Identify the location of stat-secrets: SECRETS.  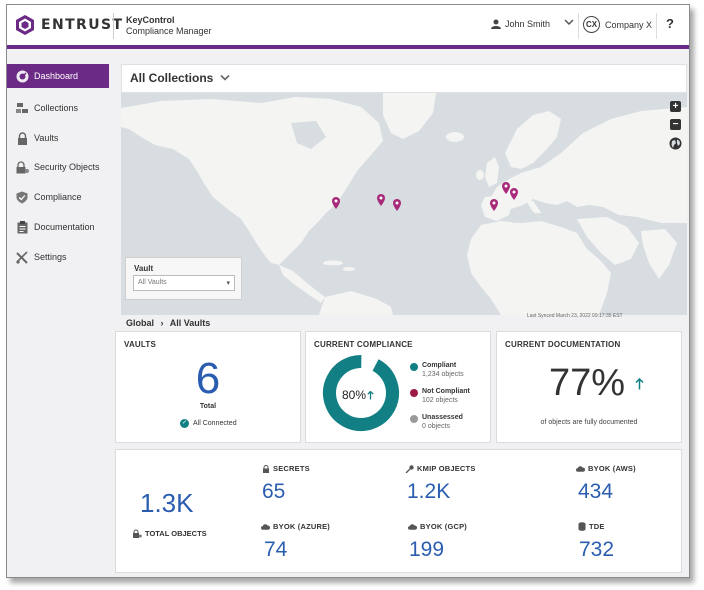
(285, 468).